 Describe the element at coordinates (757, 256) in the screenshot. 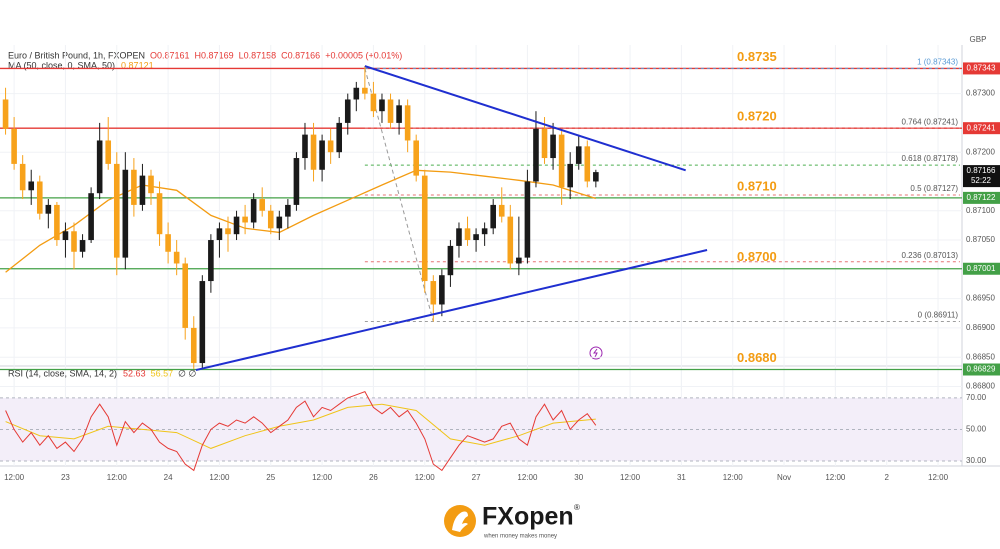

I see `level-label: 0.8700` at that location.